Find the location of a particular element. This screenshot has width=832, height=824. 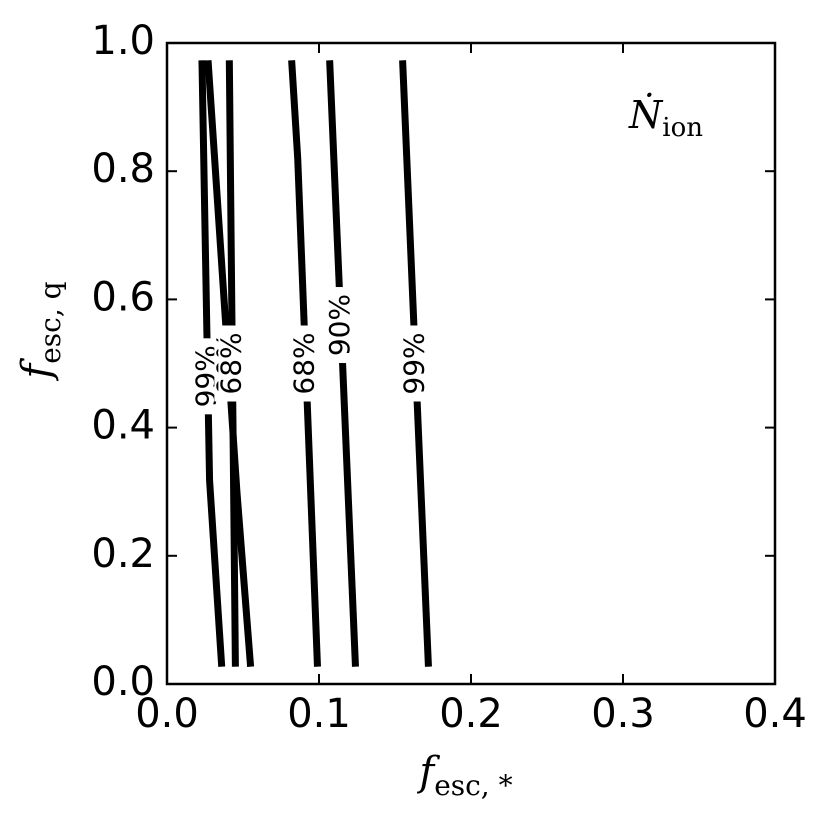

contour-label: 99% is located at coordinates (414, 363).